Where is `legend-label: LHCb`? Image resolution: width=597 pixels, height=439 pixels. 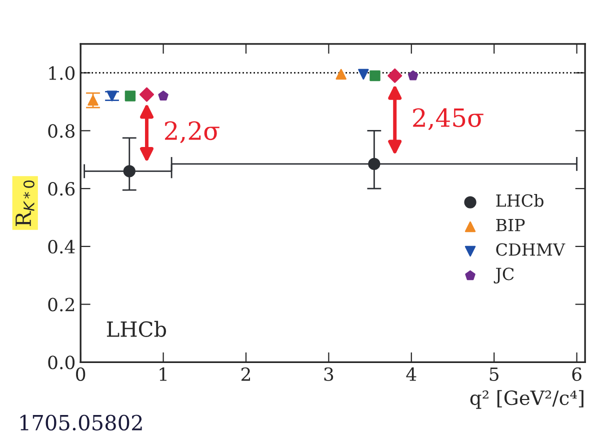 legend-label: LHCb is located at coordinates (520, 200).